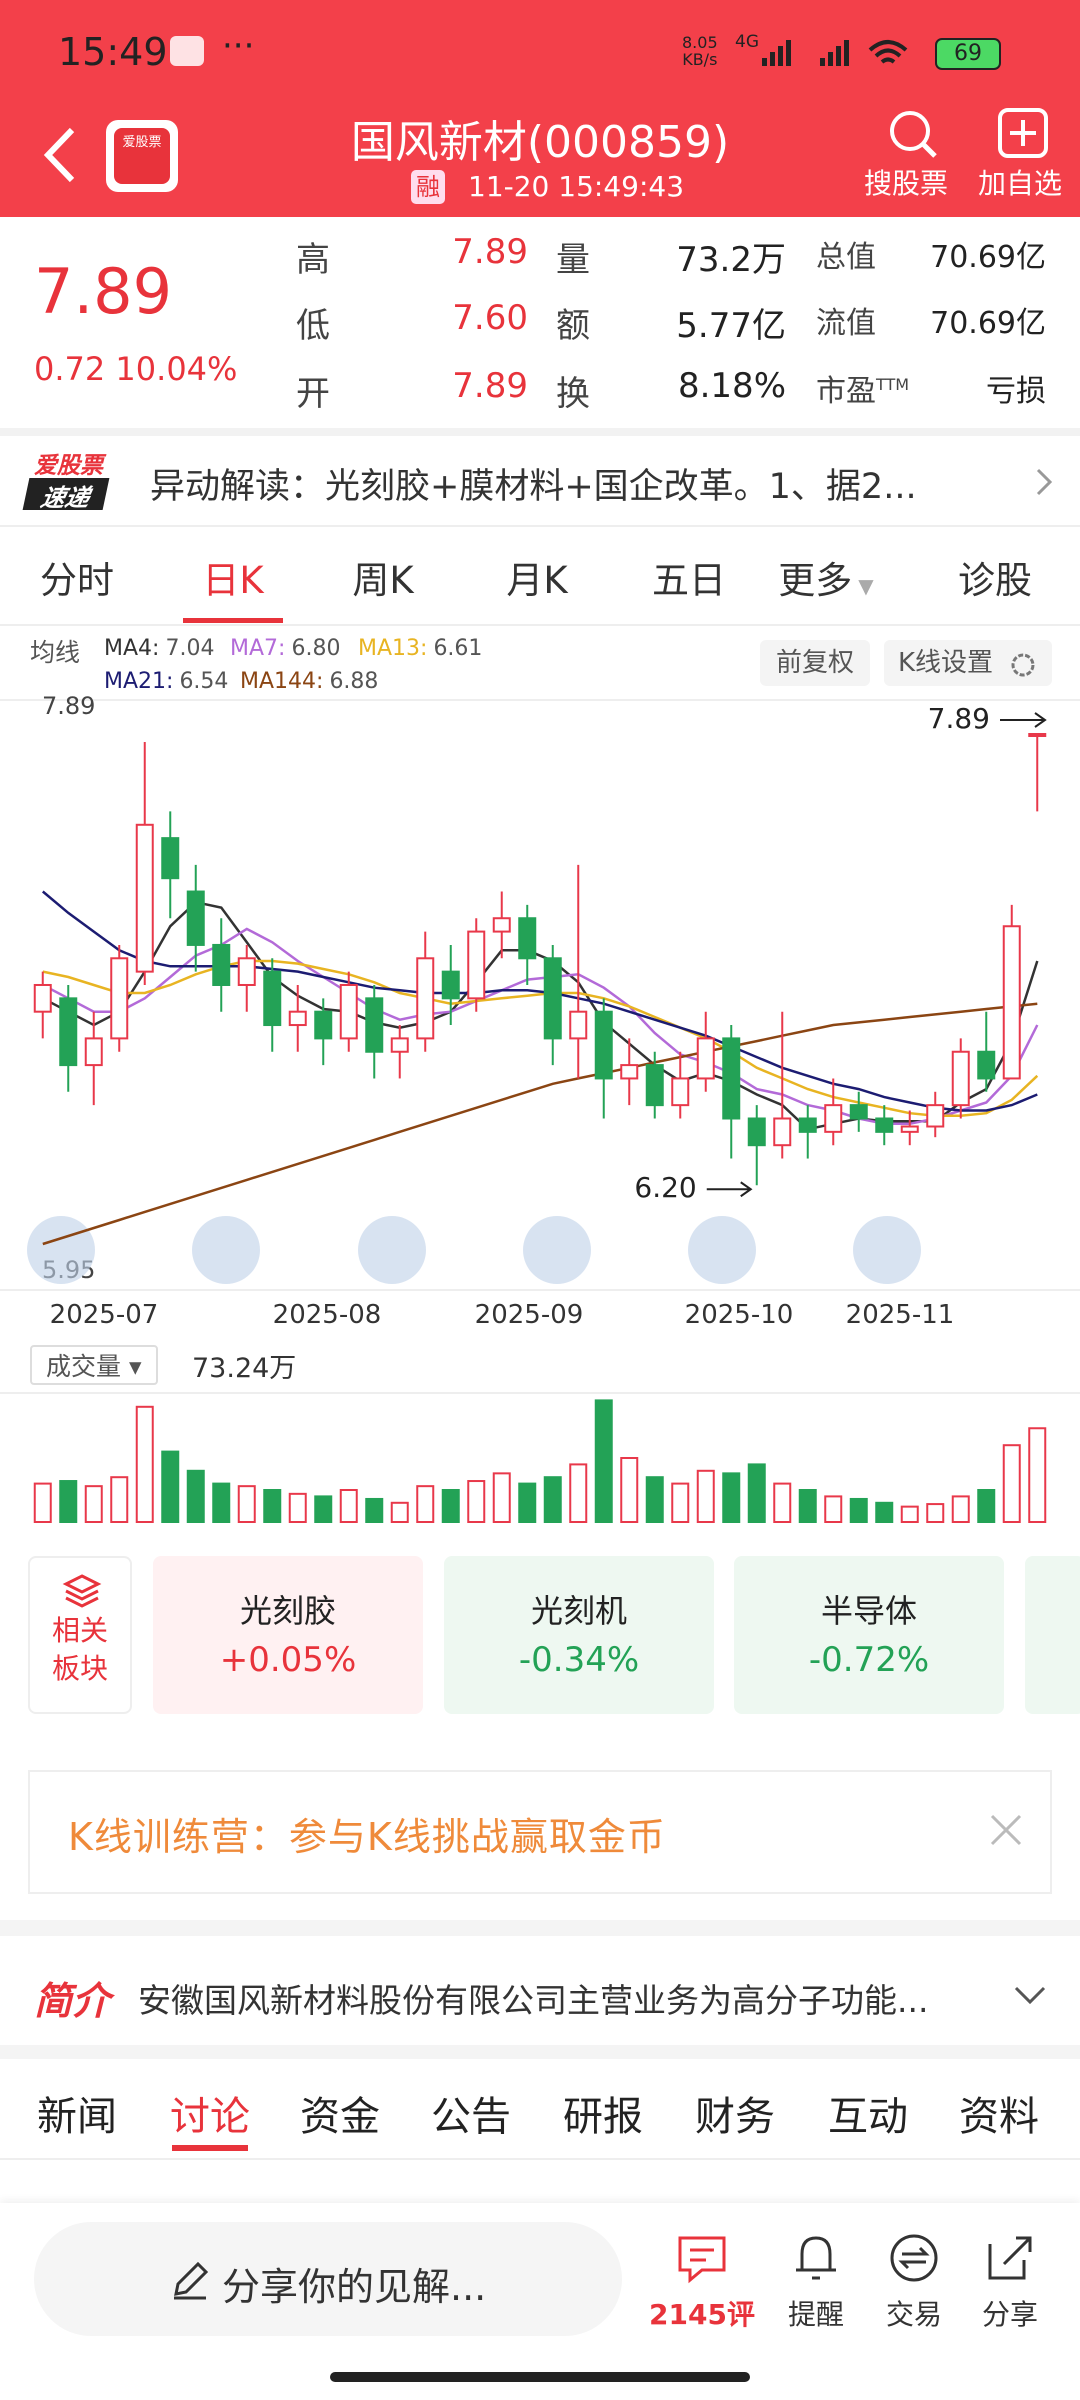 The image size is (1080, 2400). Describe the element at coordinates (900, 1315) in the screenshot. I see `x-tick-label: 2025-11` at that location.